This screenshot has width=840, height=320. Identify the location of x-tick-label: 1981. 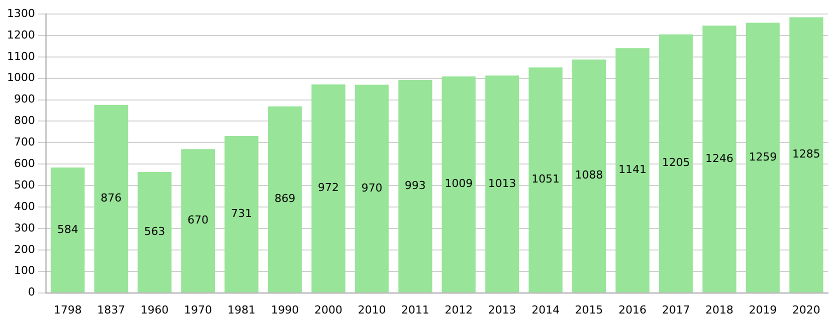
(241, 309).